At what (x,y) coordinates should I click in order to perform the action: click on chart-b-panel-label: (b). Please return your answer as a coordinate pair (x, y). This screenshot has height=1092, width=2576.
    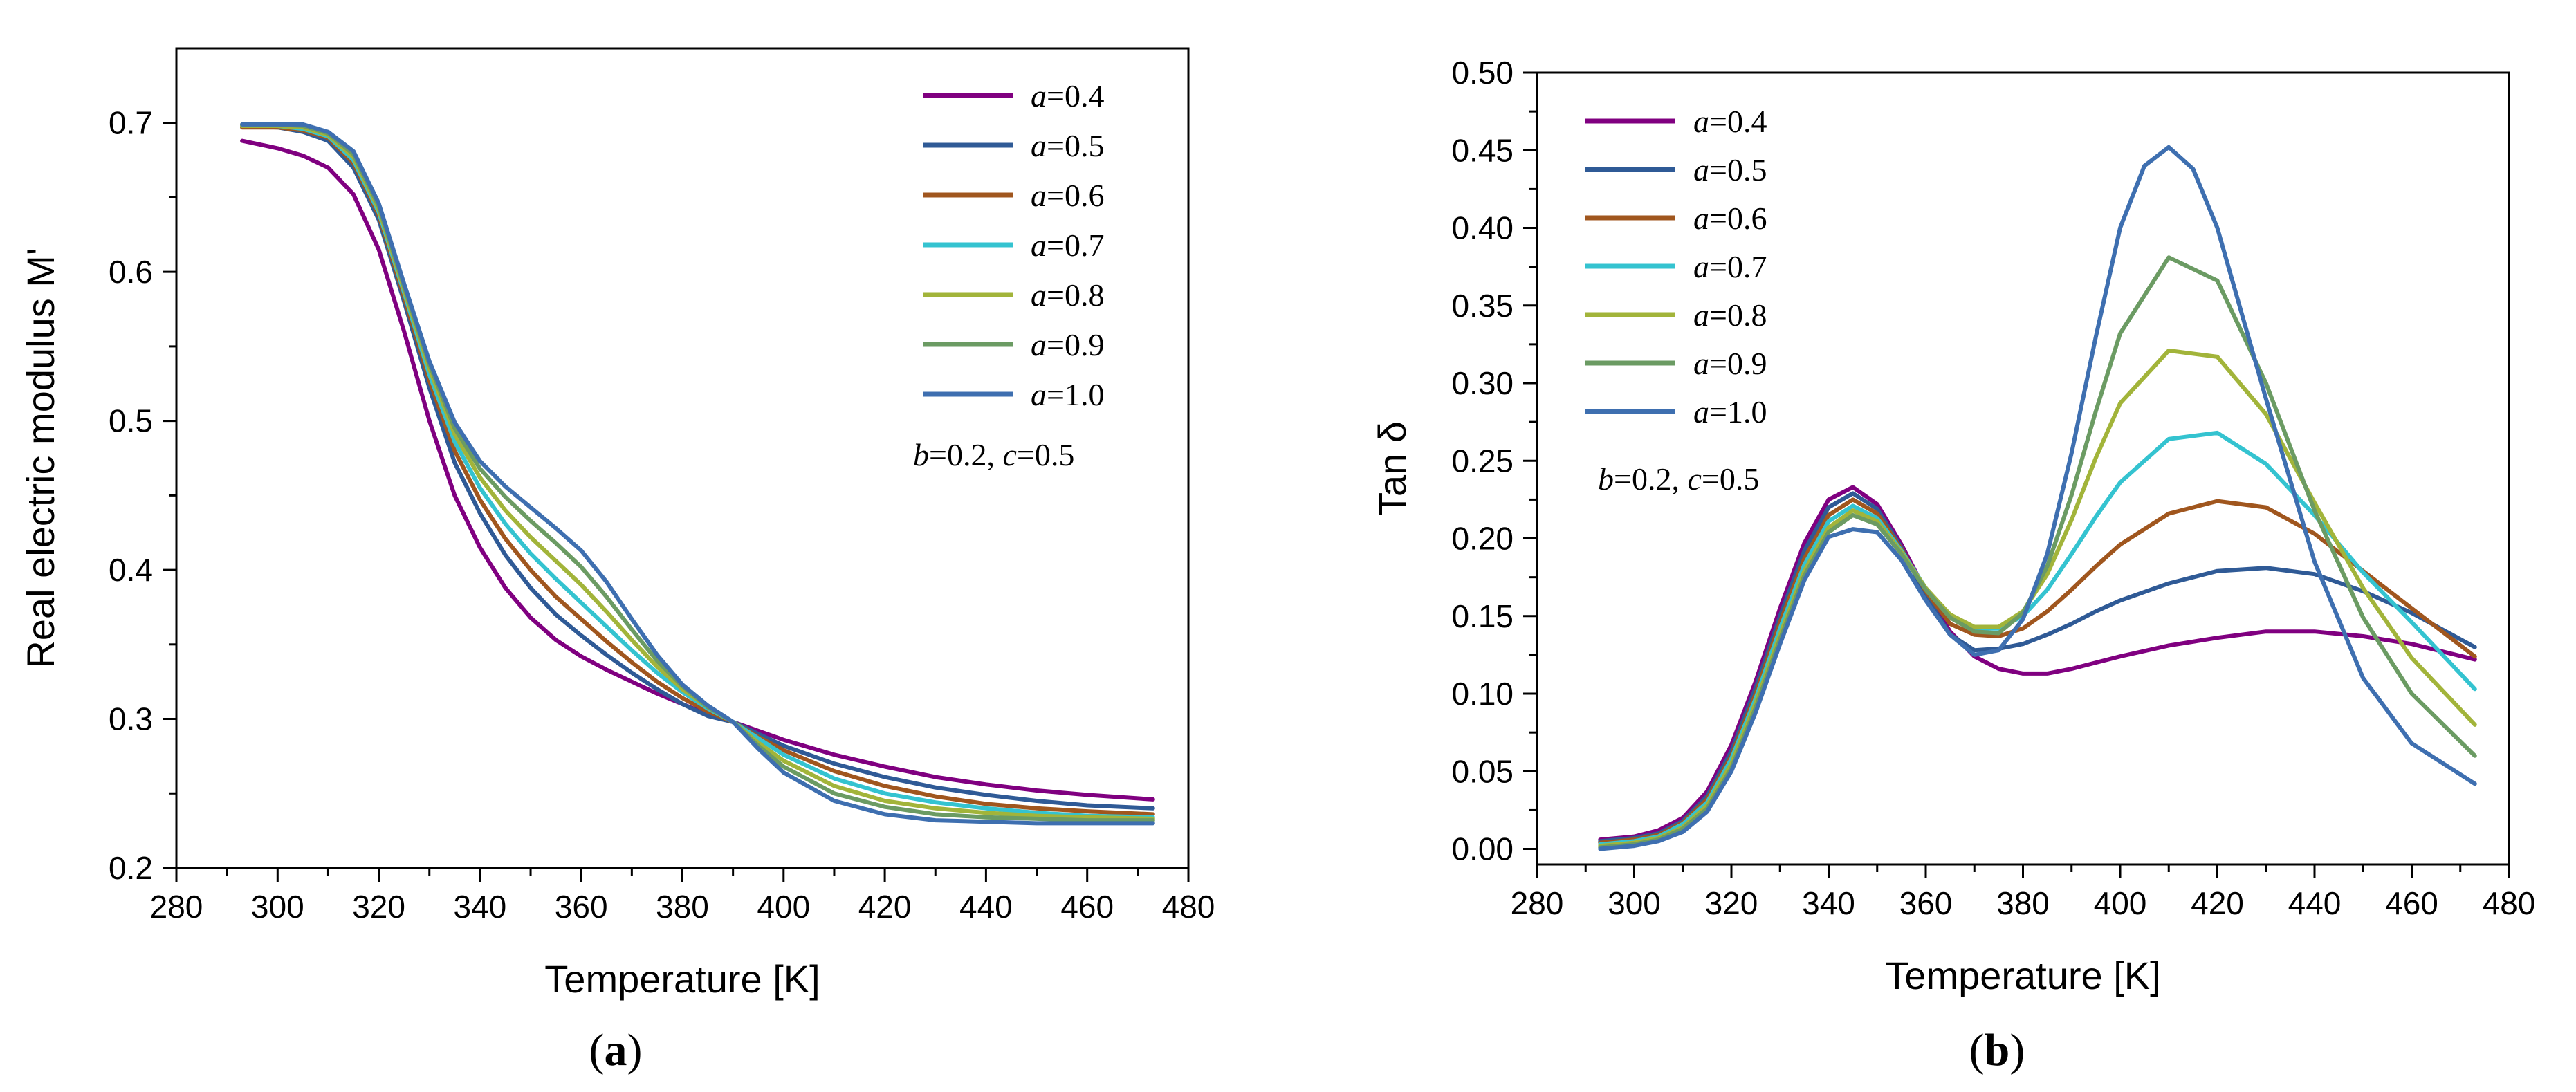
    Looking at the image, I should click on (1997, 1050).